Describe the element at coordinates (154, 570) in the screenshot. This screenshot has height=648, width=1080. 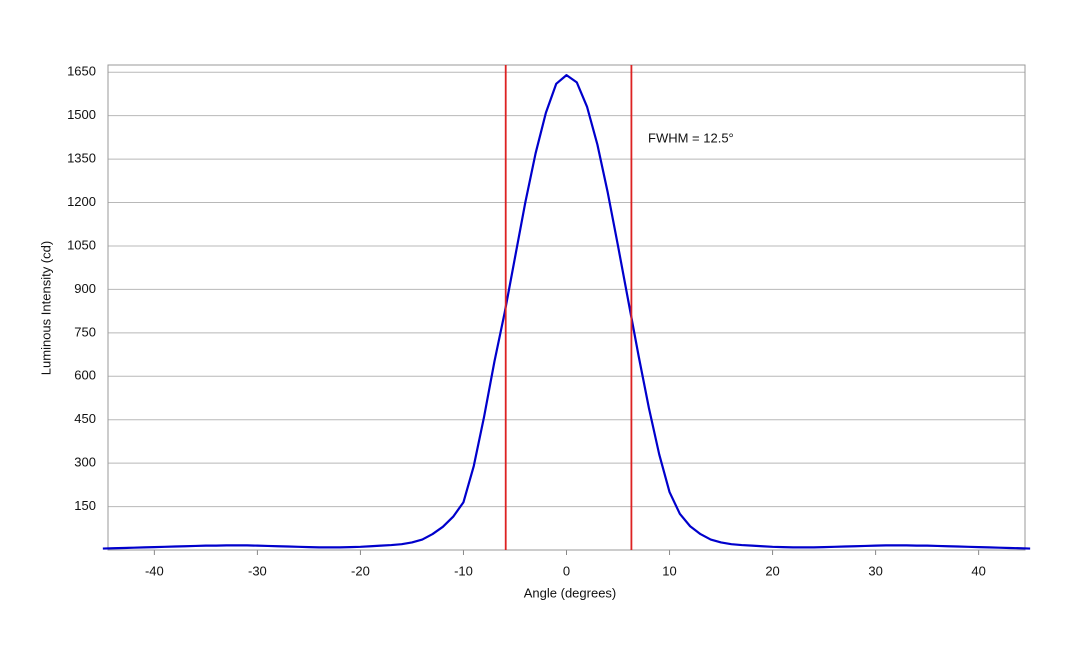
I see `x-tick-label: -40` at that location.